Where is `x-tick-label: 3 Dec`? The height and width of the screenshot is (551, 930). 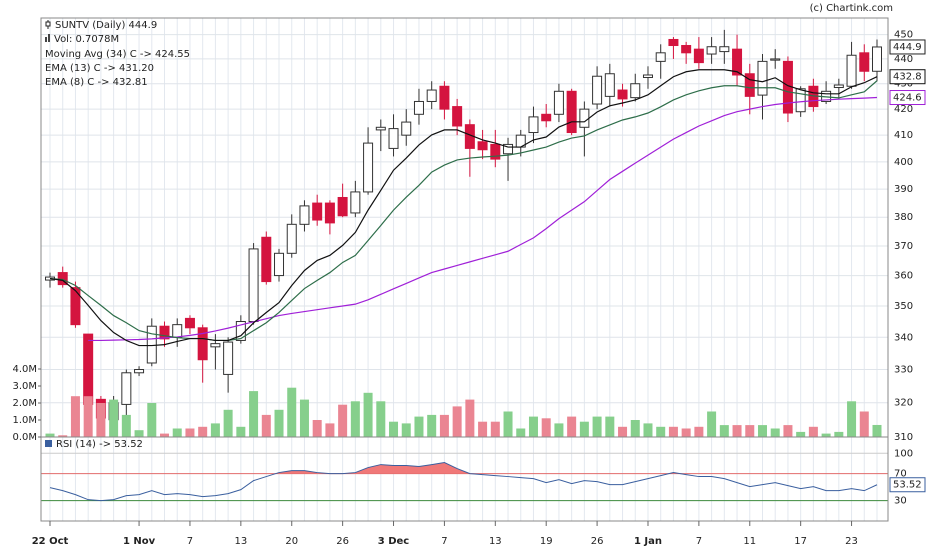 x-tick-label: 3 Dec is located at coordinates (394, 541).